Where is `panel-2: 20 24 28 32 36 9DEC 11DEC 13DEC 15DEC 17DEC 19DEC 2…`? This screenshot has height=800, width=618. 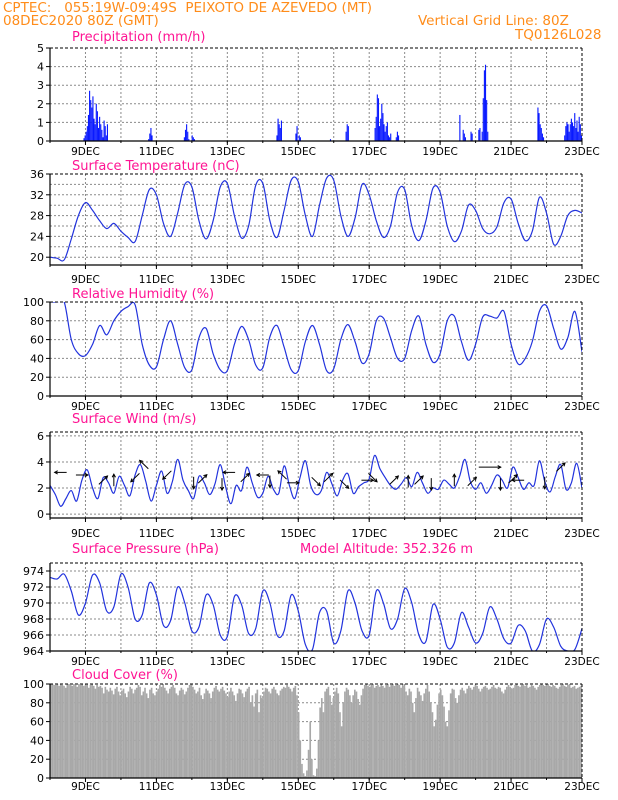 panel-2: 20 24 28 32 36 9DEC 11DEC 13DEC 15DEC 17DEC 19DEC 2… is located at coordinates (315, 222).